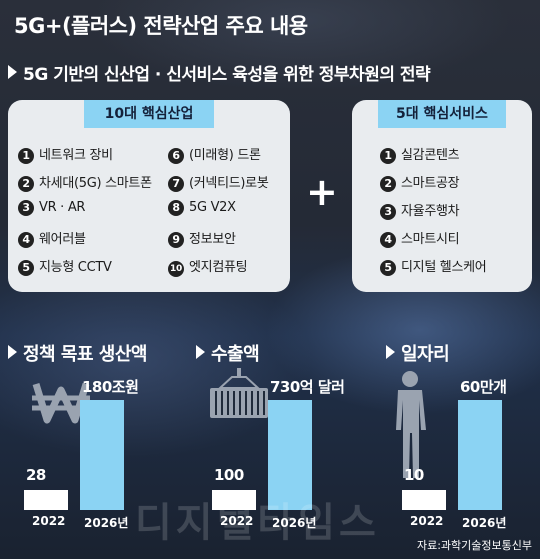 The height and width of the screenshot is (559, 540). I want to click on number-badge: 9, so click(176, 240).